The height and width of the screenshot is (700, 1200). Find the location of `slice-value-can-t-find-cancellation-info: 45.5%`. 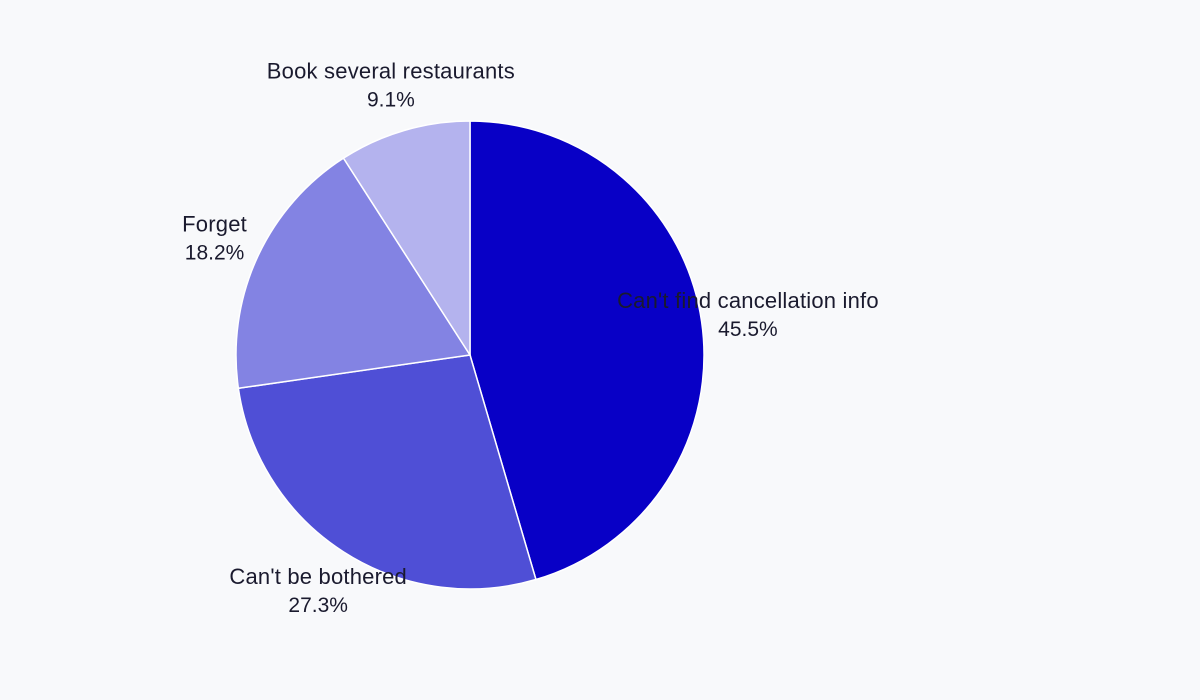

slice-value-can-t-find-cancellation-info: 45.5% is located at coordinates (748, 329).